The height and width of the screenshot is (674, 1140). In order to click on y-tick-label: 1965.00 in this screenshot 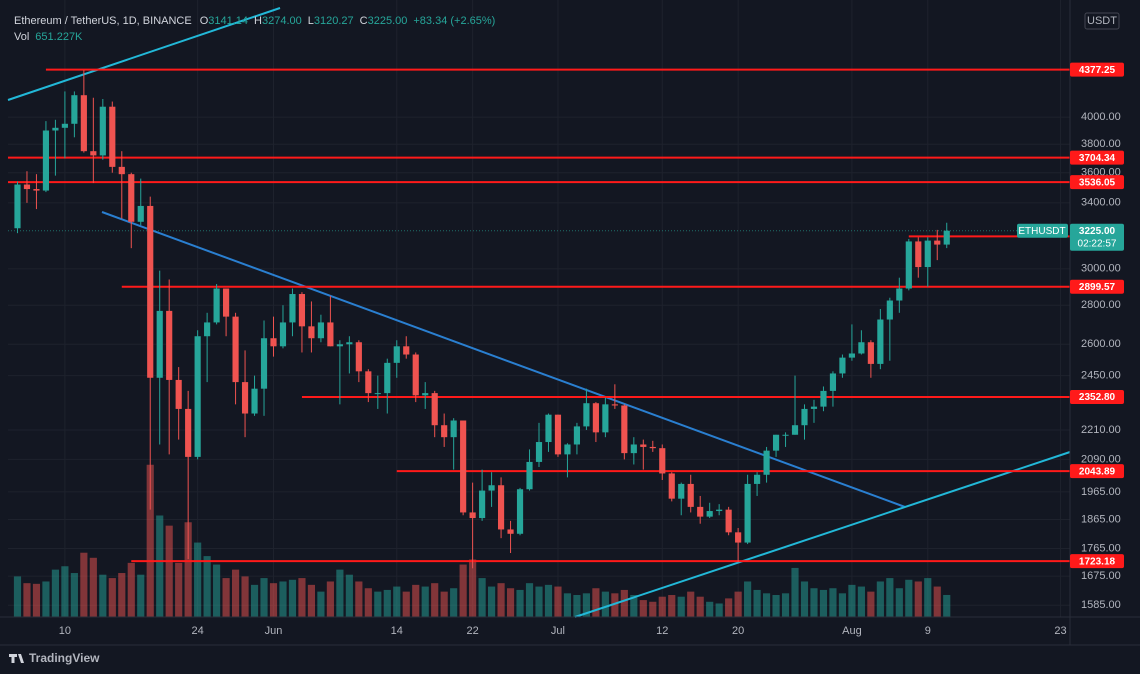, I will do `click(1101, 492)`.